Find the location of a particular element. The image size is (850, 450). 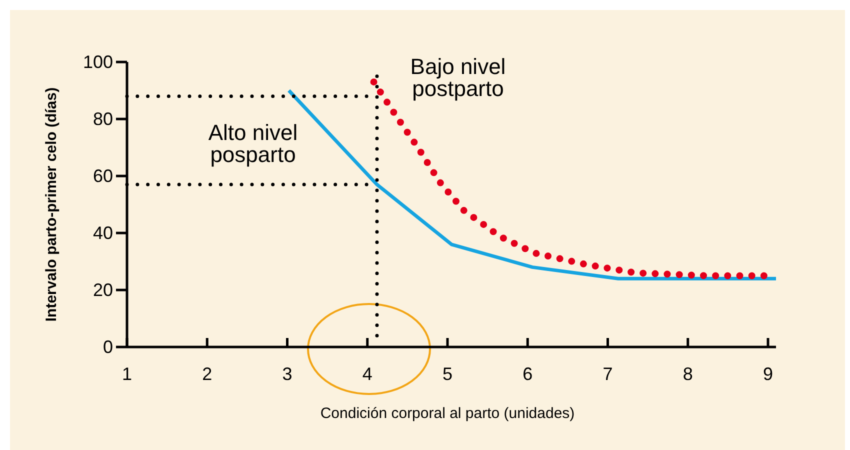

x-tick-label: 7 is located at coordinates (607, 374).